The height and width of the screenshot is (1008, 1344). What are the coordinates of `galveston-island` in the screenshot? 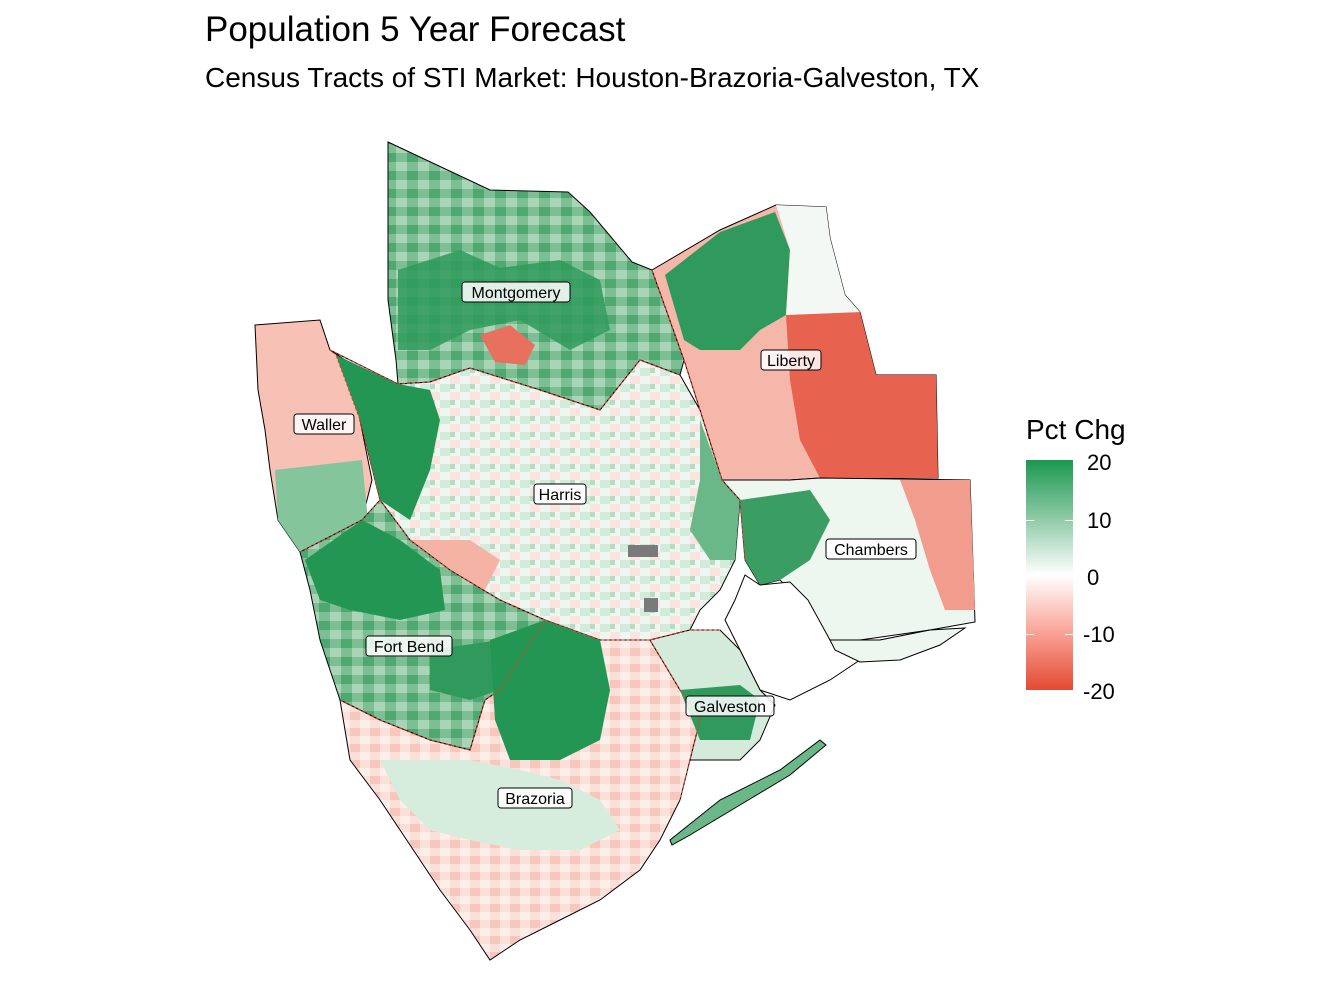 It's located at (748, 792).